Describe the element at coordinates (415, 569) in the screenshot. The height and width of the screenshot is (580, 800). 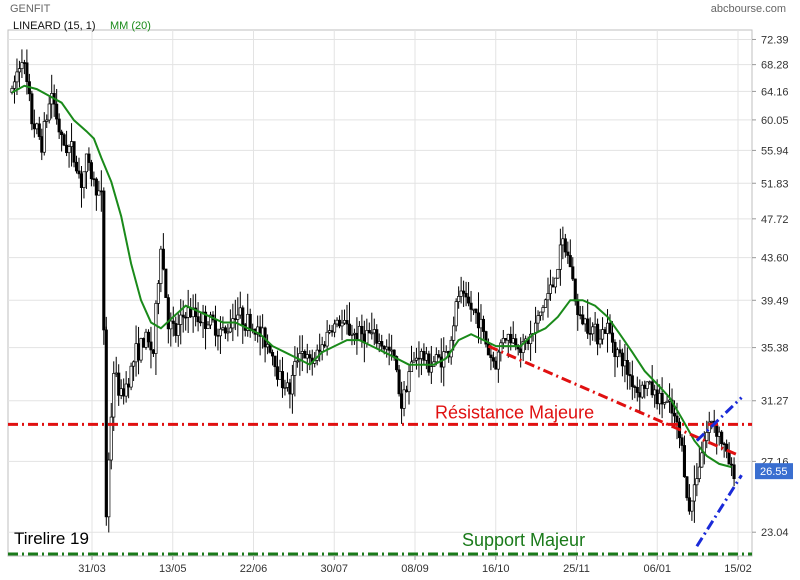
I see `x-tick-label: 08/09` at that location.